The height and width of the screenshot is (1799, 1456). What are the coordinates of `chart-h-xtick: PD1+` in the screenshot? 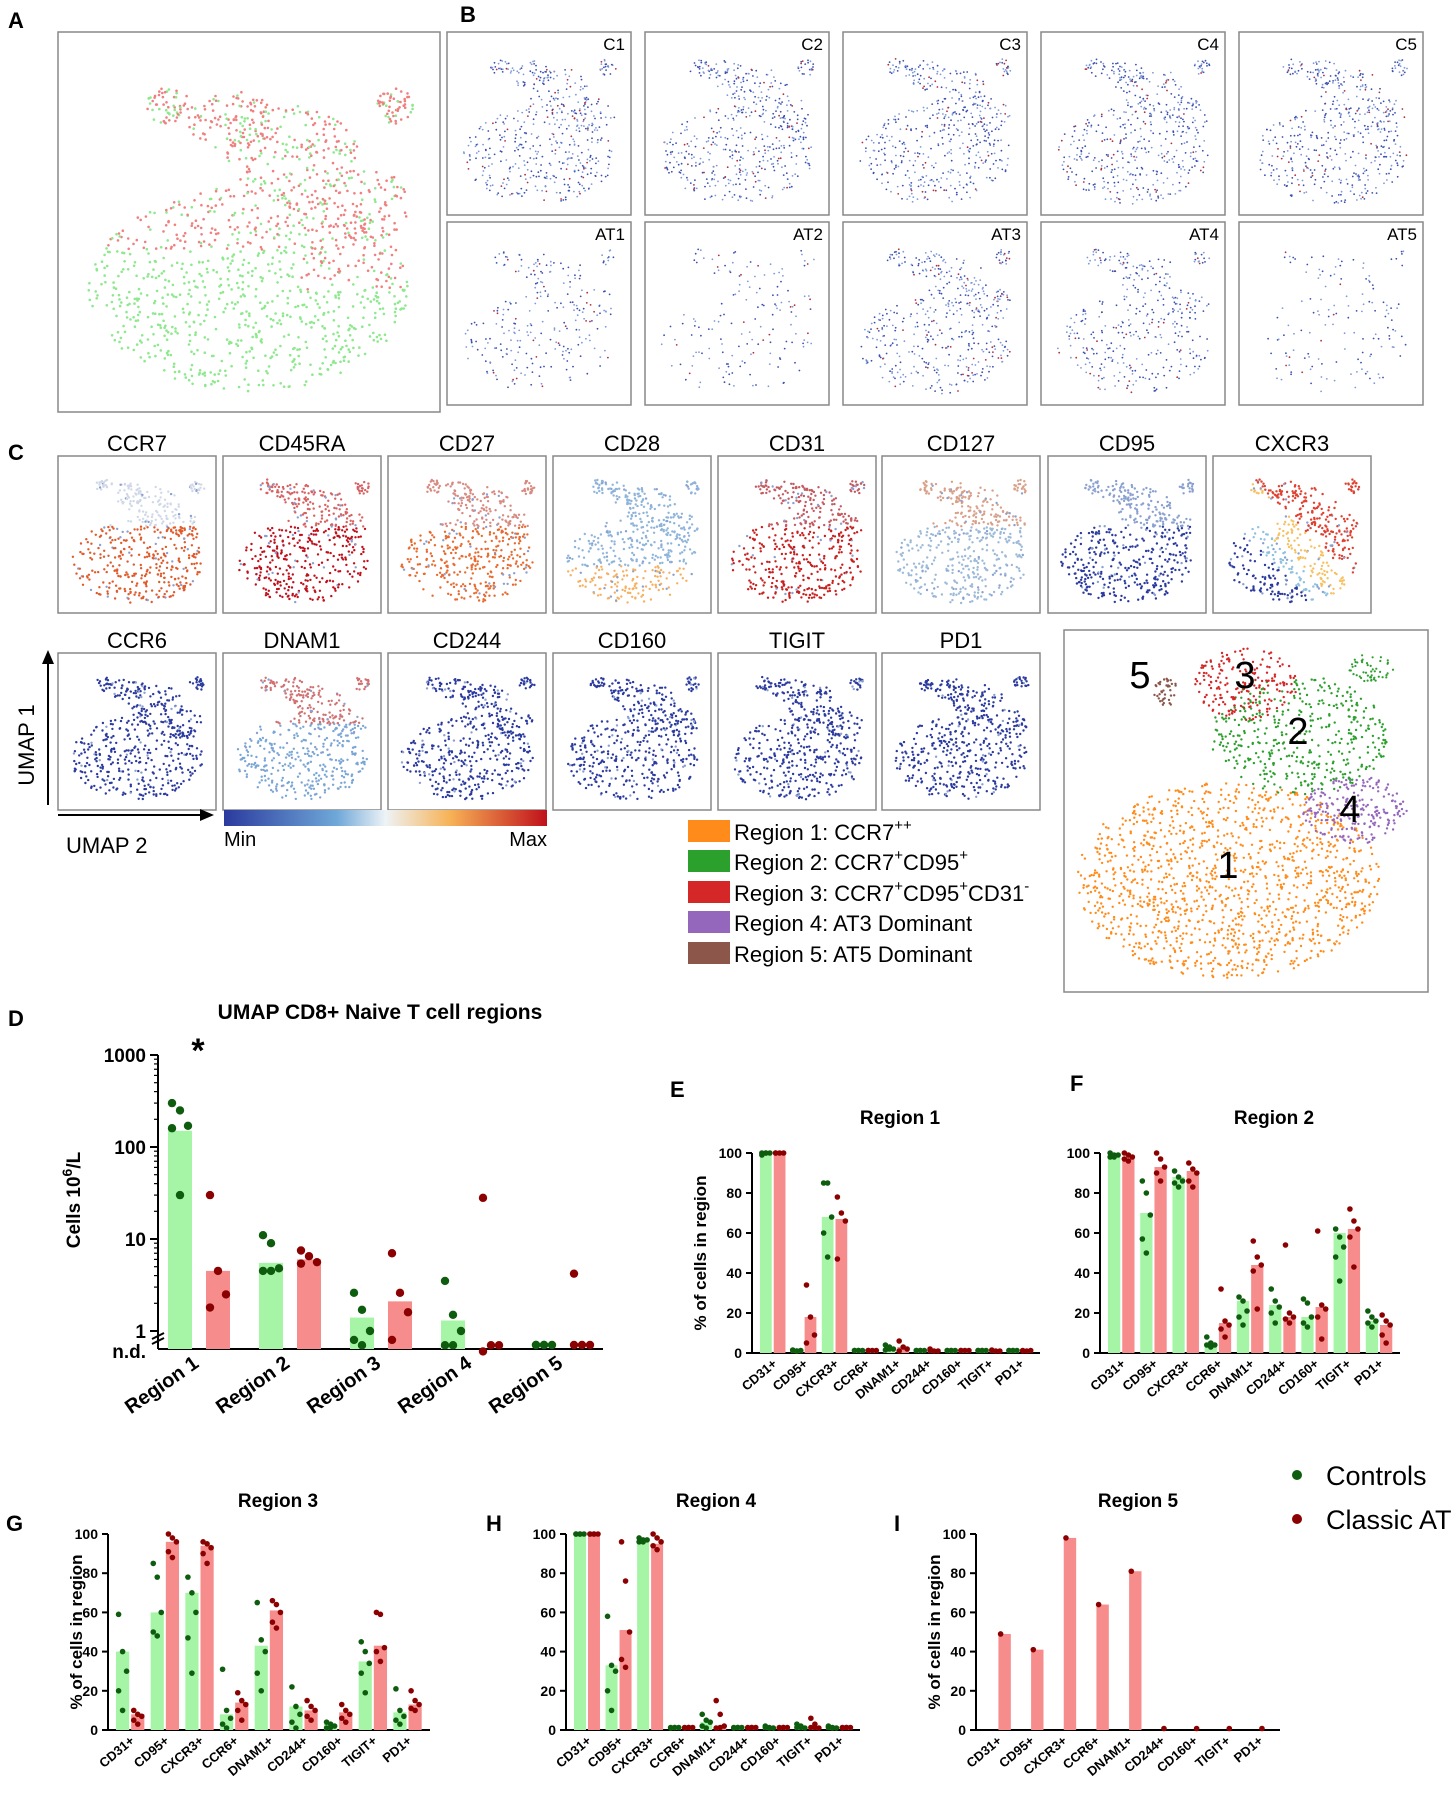 It's located at (829, 1749).